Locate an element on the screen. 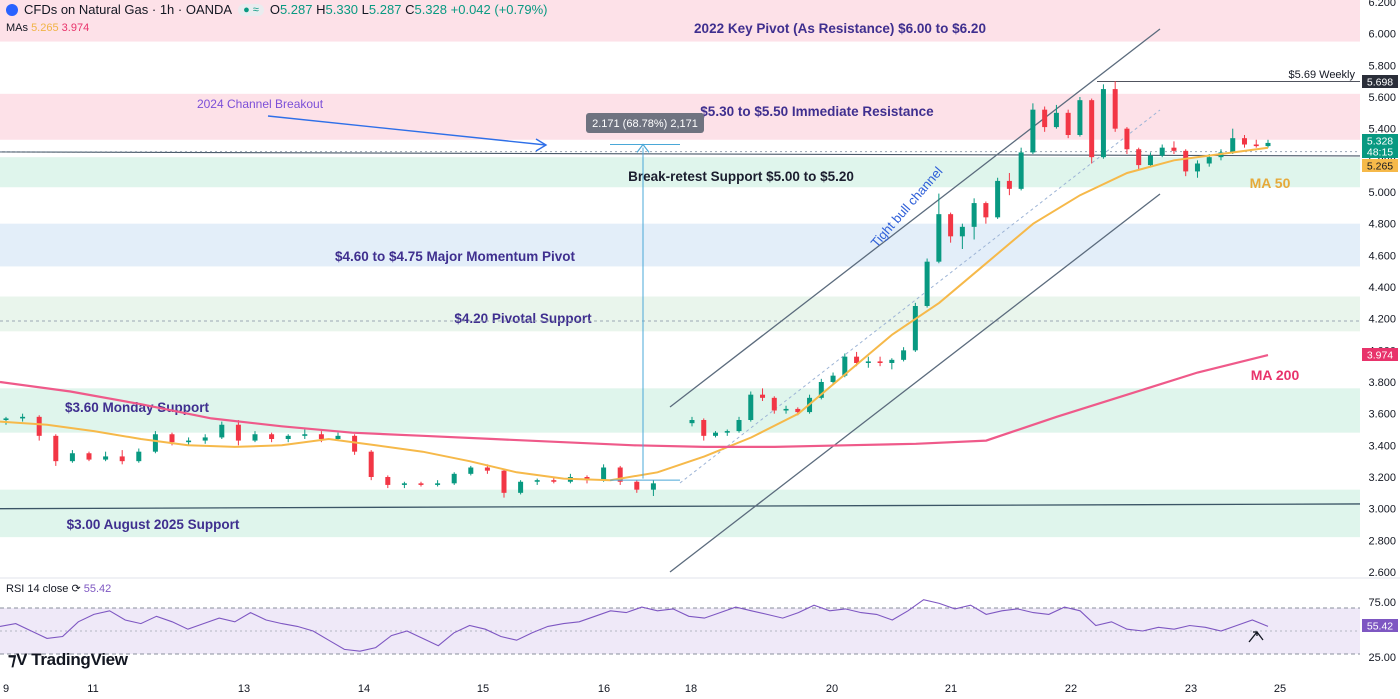 The image size is (1400, 699). rsi-line is located at coordinates (634, 625).